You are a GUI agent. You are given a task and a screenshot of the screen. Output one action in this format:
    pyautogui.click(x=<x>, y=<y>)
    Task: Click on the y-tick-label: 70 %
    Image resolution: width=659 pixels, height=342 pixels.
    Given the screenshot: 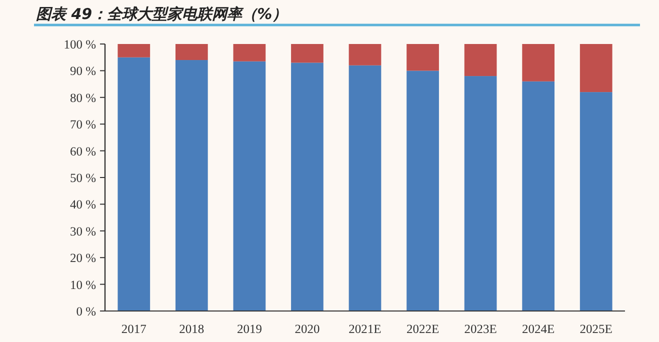 What is the action you would take?
    pyautogui.click(x=83, y=125)
    